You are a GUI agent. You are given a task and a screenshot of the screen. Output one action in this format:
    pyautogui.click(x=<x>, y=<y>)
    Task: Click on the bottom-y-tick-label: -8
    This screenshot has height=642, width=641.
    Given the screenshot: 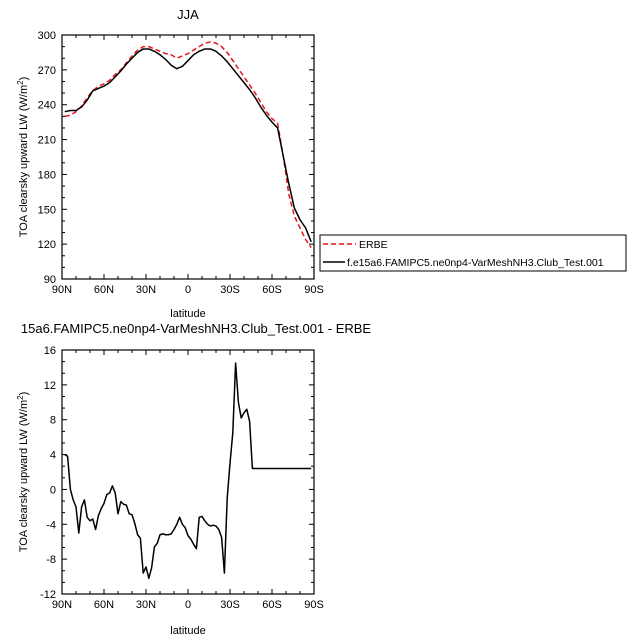 What is the action you would take?
    pyautogui.click(x=51, y=560)
    